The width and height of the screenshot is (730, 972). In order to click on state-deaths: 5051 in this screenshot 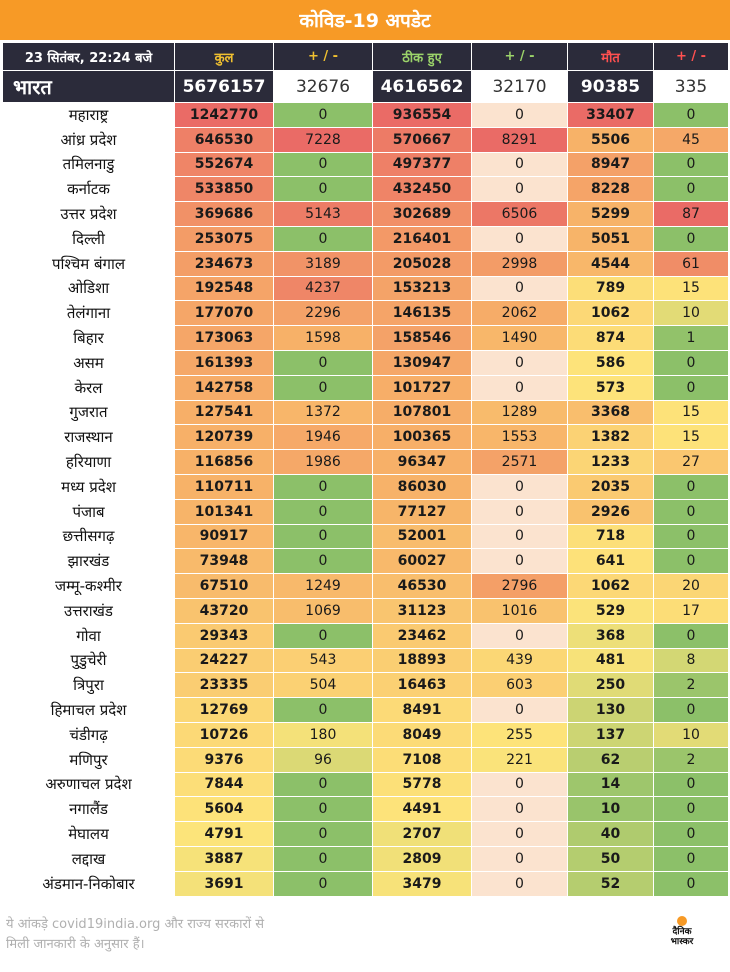, I will do `click(610, 238)`.